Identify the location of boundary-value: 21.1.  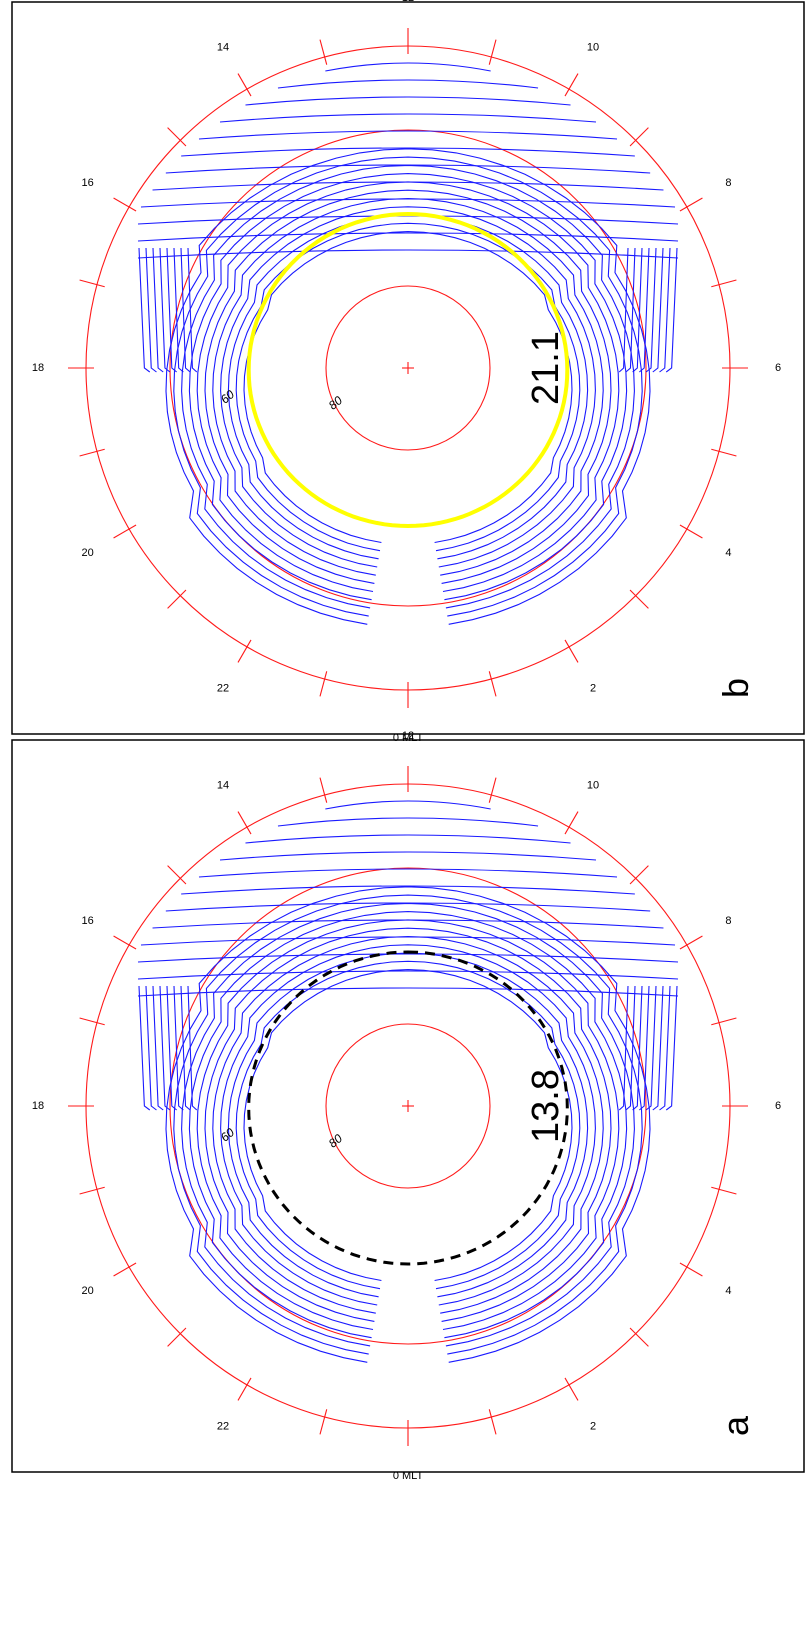
(546, 368).